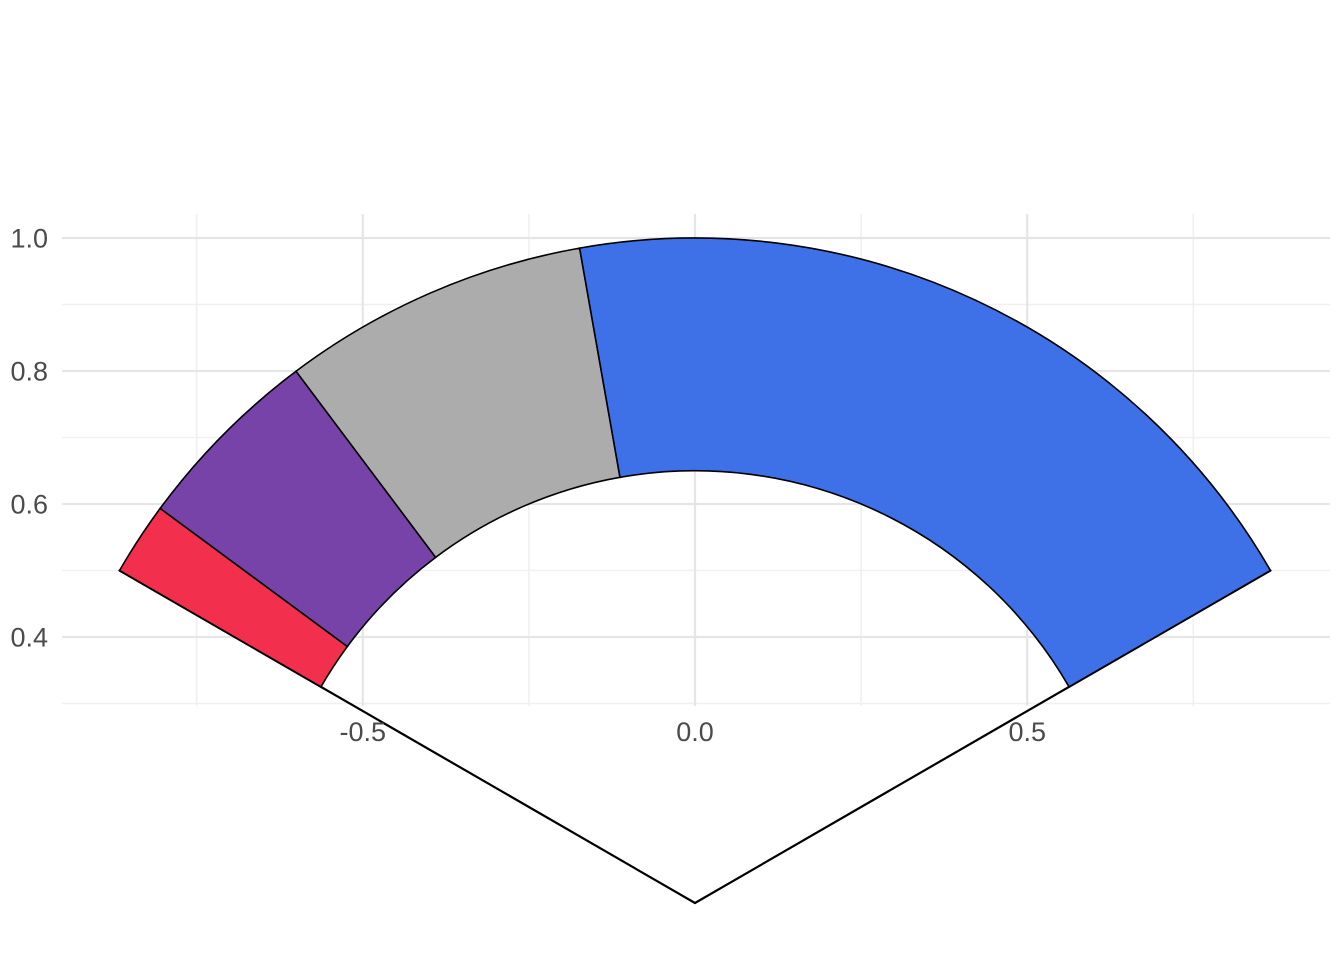 Image resolution: width=1344 pixels, height=960 pixels. I want to click on y-tick-label: 0.6, so click(29, 505).